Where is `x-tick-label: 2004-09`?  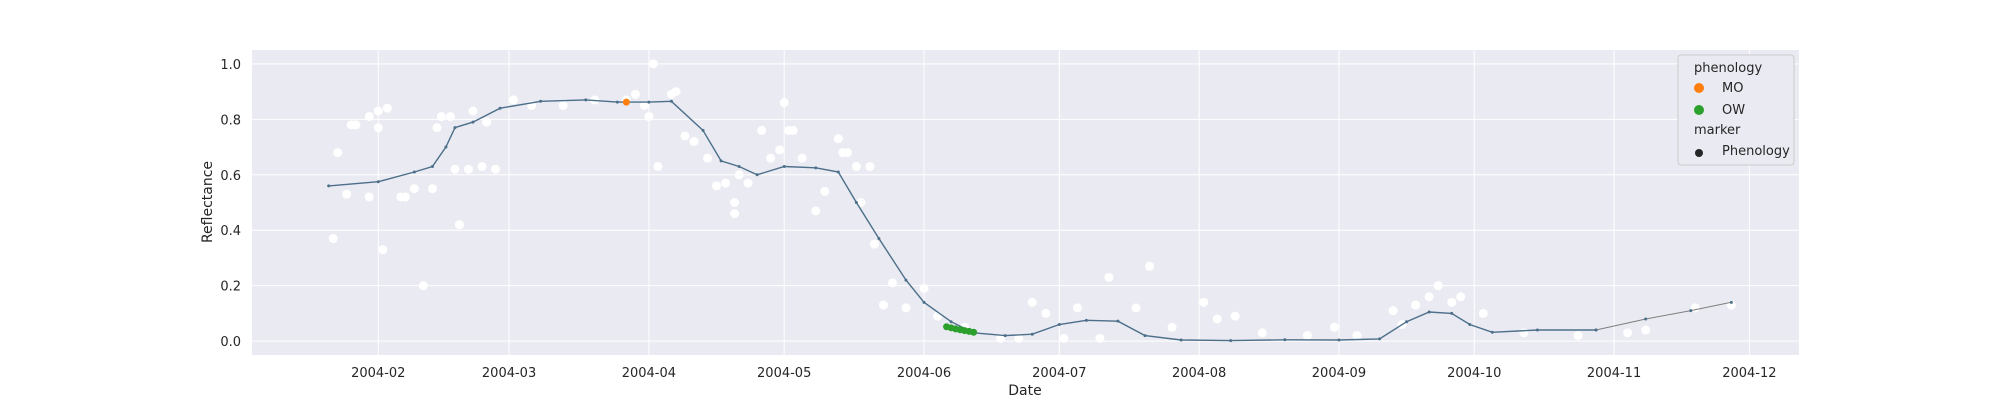 x-tick-label: 2004-09 is located at coordinates (1339, 373).